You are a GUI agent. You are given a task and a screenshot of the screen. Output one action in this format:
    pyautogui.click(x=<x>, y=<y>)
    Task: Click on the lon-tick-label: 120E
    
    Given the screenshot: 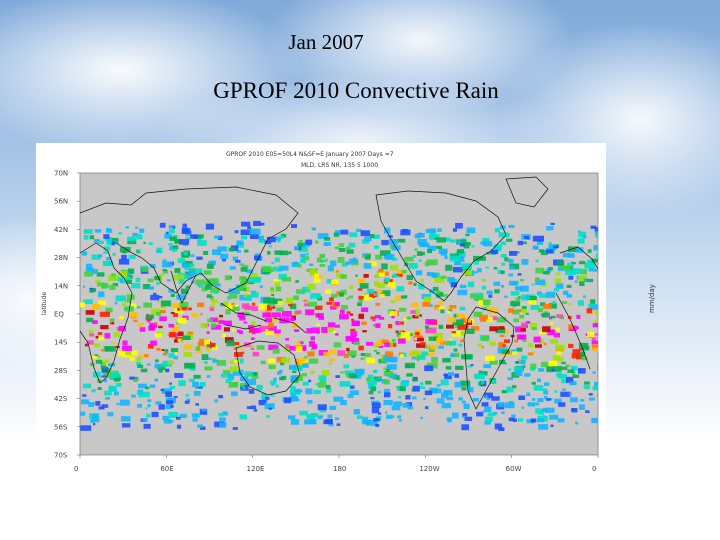 What is the action you would take?
    pyautogui.click(x=256, y=469)
    